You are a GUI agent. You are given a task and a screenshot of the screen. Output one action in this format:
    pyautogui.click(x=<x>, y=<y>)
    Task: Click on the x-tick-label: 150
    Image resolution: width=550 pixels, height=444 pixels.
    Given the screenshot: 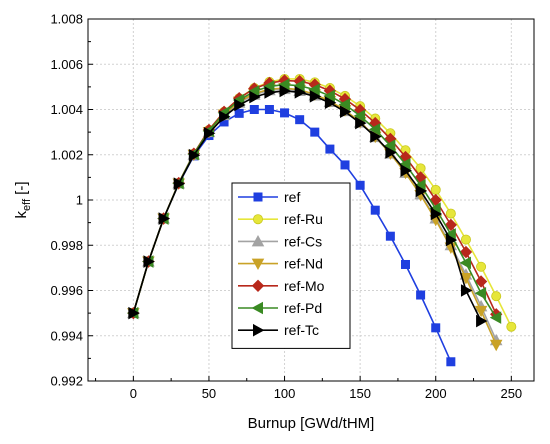 What is the action you would take?
    pyautogui.click(x=360, y=393)
    